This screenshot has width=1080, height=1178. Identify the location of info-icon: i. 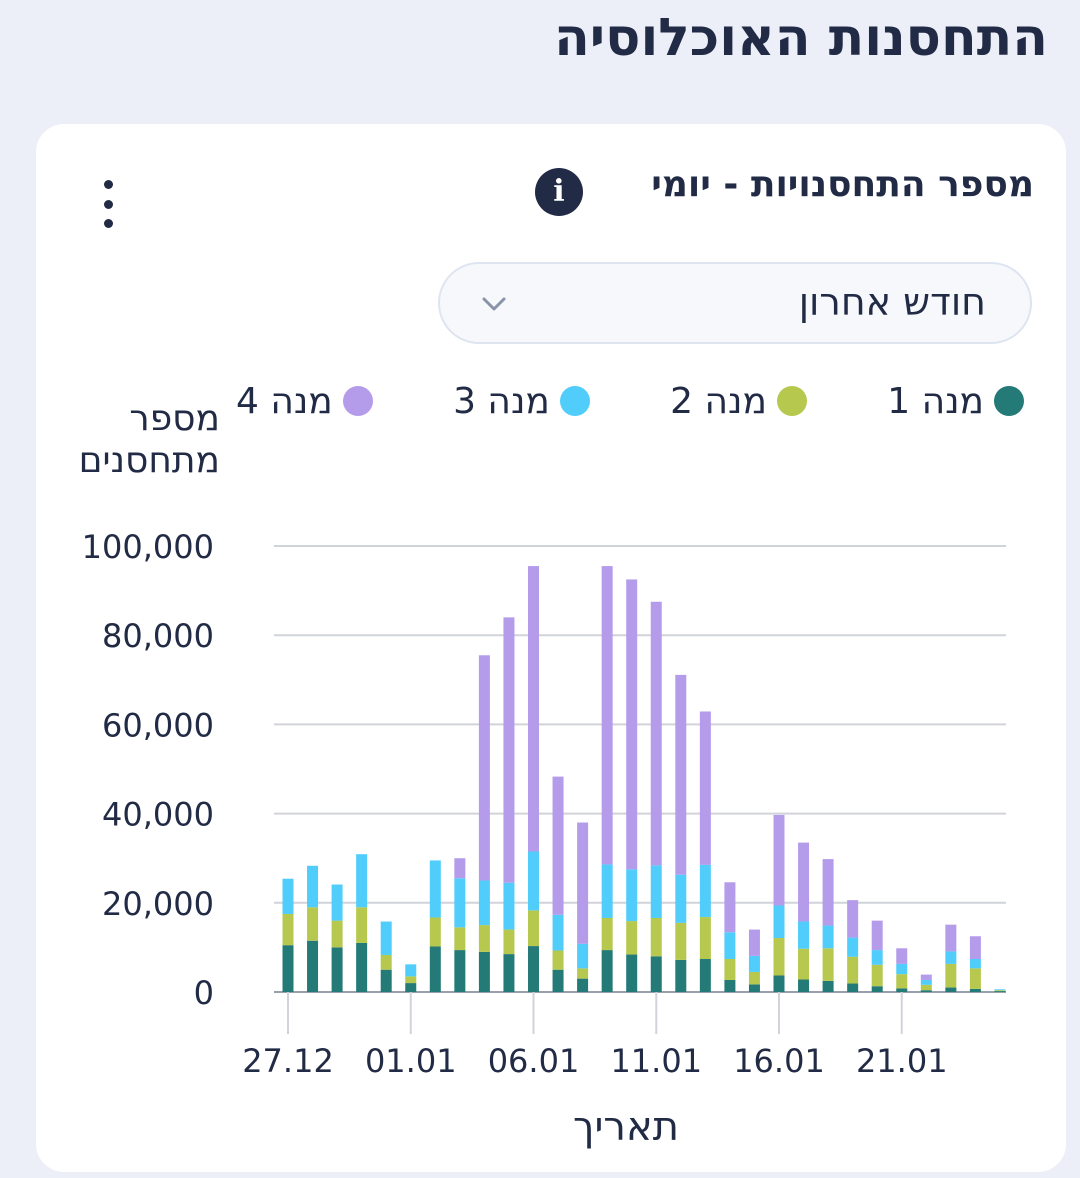
(559, 192).